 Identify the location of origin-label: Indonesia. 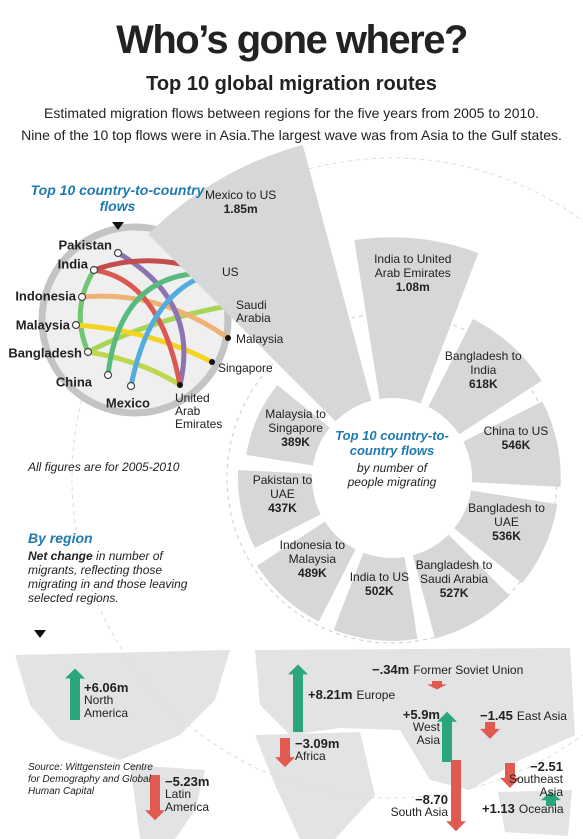
(45, 295).